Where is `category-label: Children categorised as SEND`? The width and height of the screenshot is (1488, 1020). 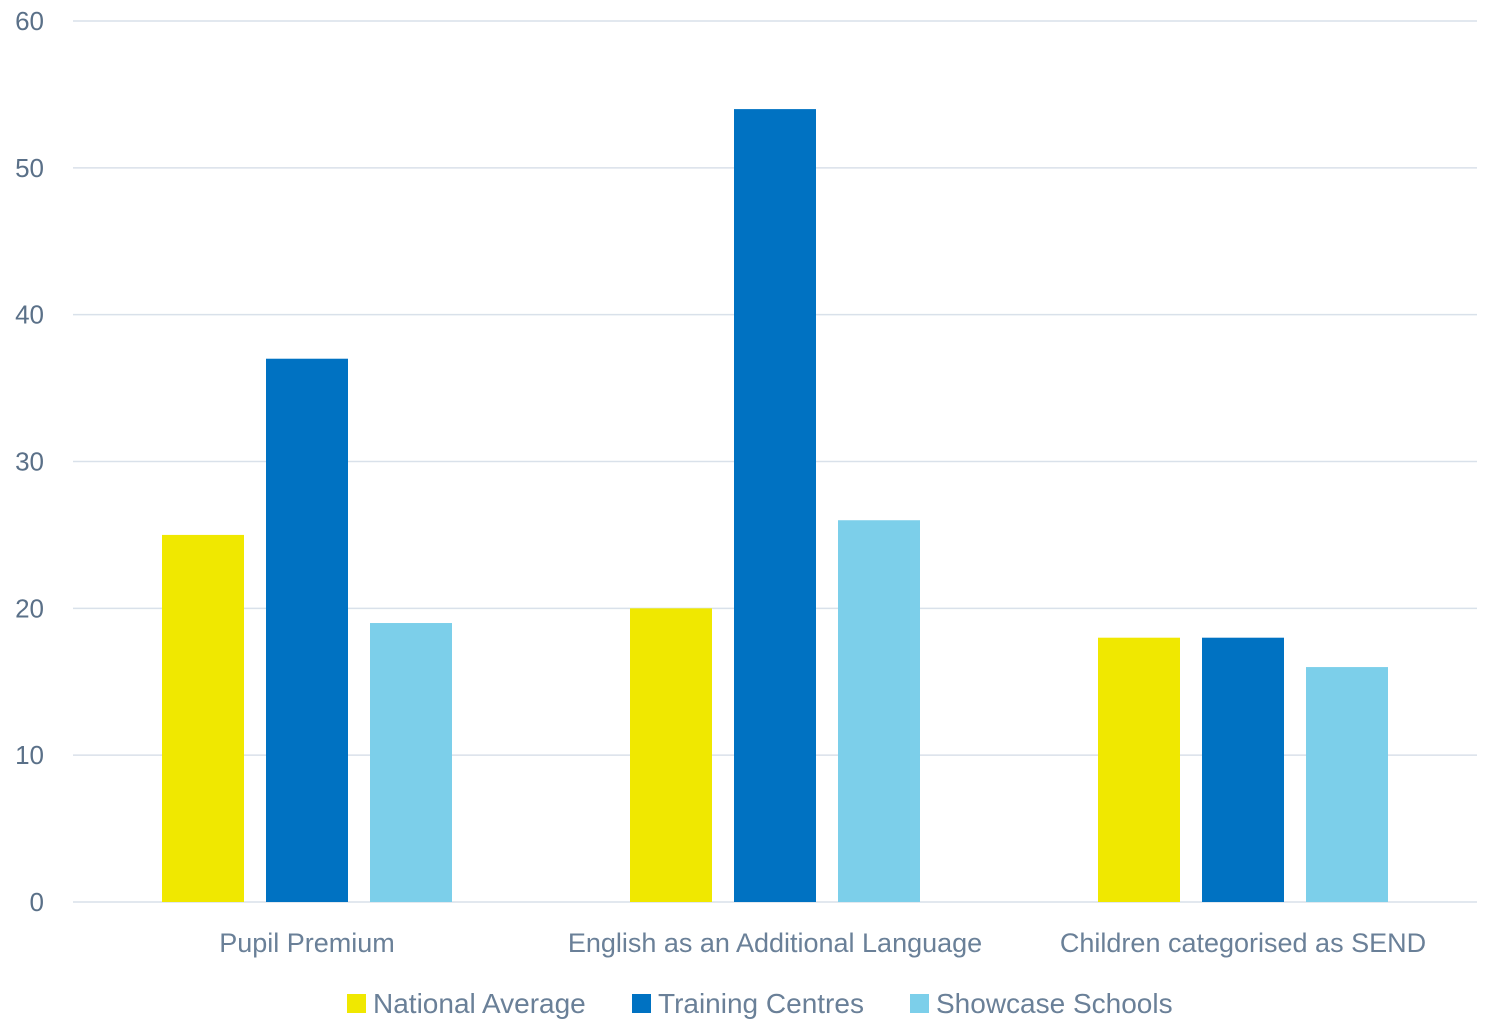 category-label: Children categorised as SEND is located at coordinates (1243, 943).